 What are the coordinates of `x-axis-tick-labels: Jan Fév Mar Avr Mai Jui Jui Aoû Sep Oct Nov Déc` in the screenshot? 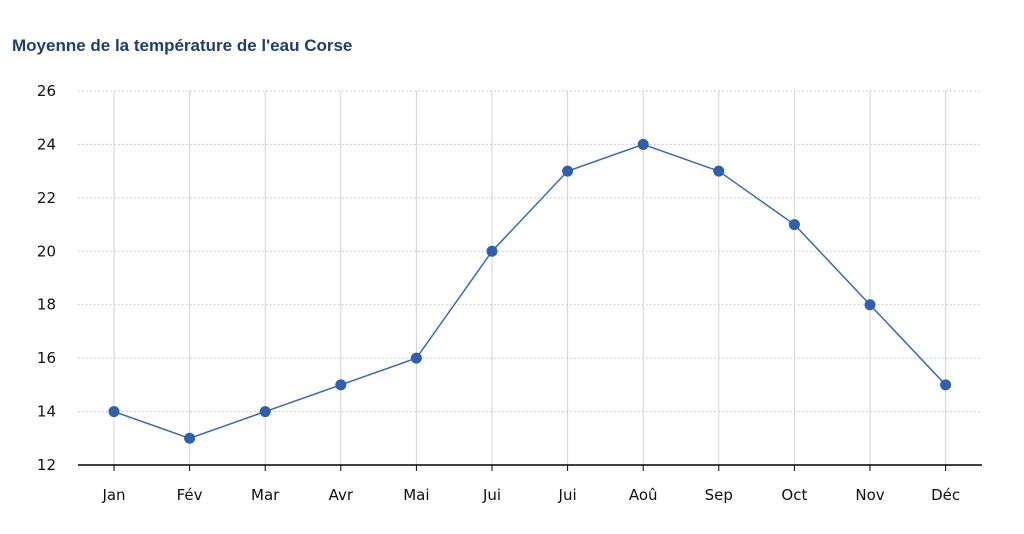 It's located at (530, 495).